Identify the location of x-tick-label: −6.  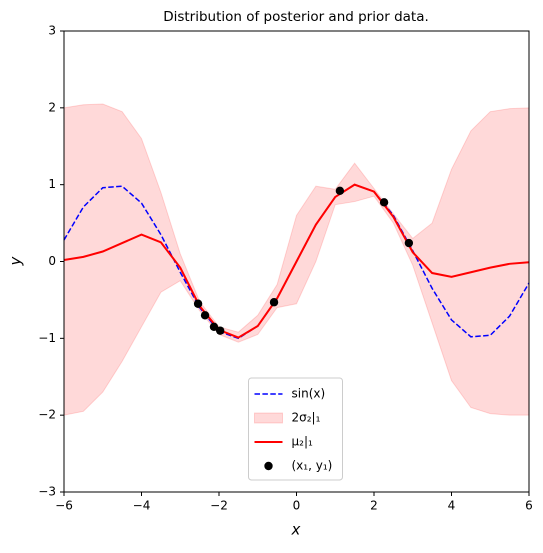
(64, 506).